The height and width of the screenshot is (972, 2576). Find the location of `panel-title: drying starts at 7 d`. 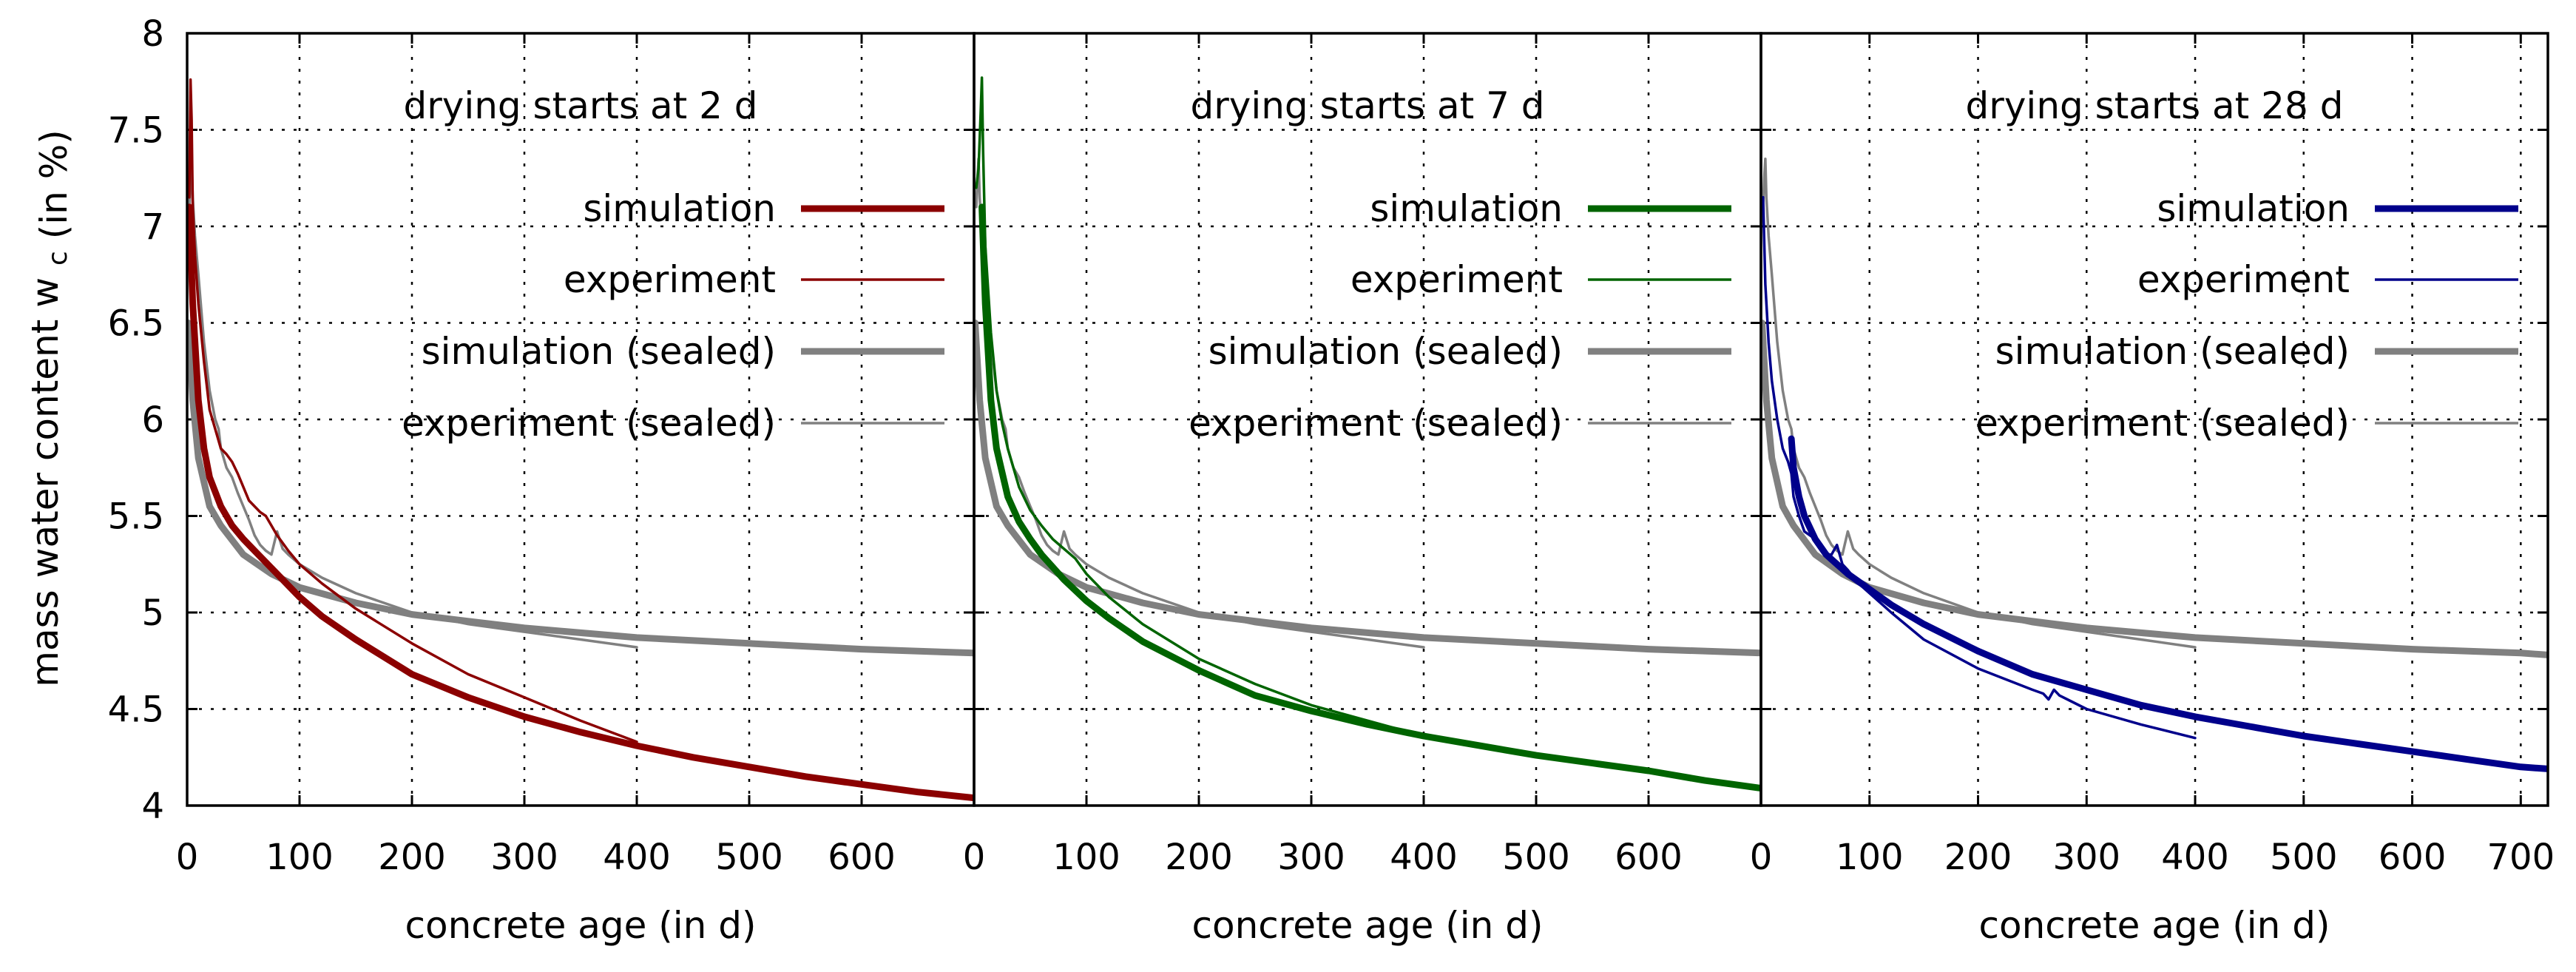

panel-title: drying starts at 7 d is located at coordinates (1367, 105).